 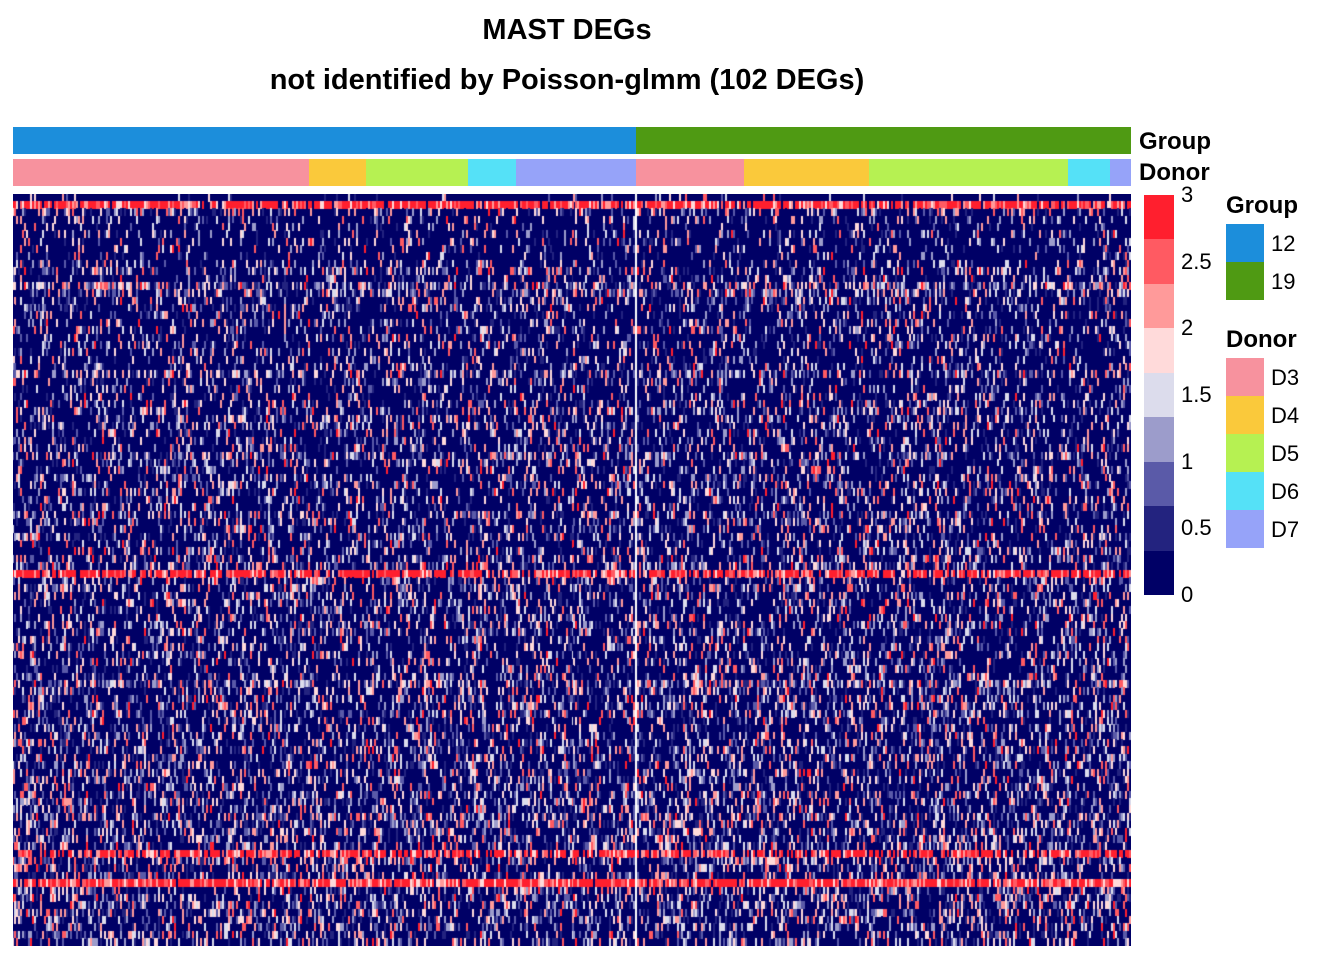 I want to click on donor-annotation-label: Donor, so click(x=1174, y=172).